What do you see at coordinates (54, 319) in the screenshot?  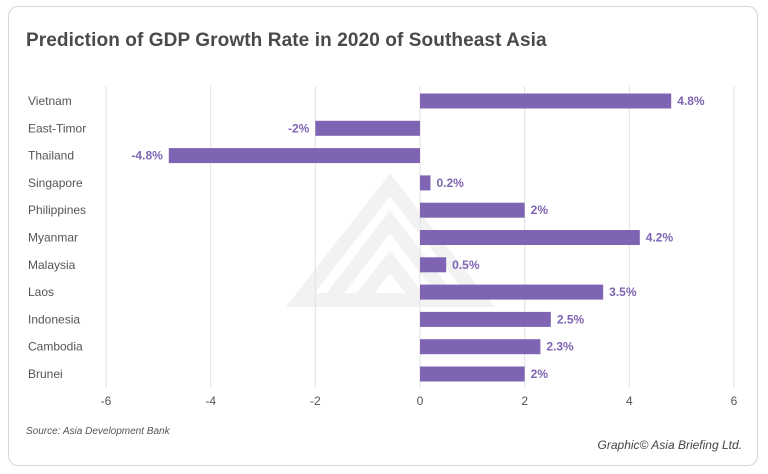 I see `category-label: Indonesia` at bounding box center [54, 319].